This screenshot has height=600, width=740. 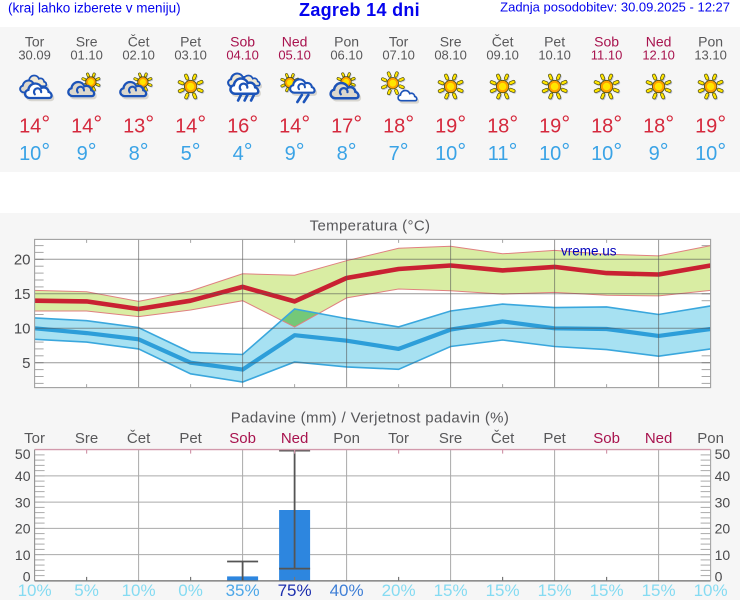 What do you see at coordinates (138, 55) in the screenshot?
I see `svg-text: 02.10` at bounding box center [138, 55].